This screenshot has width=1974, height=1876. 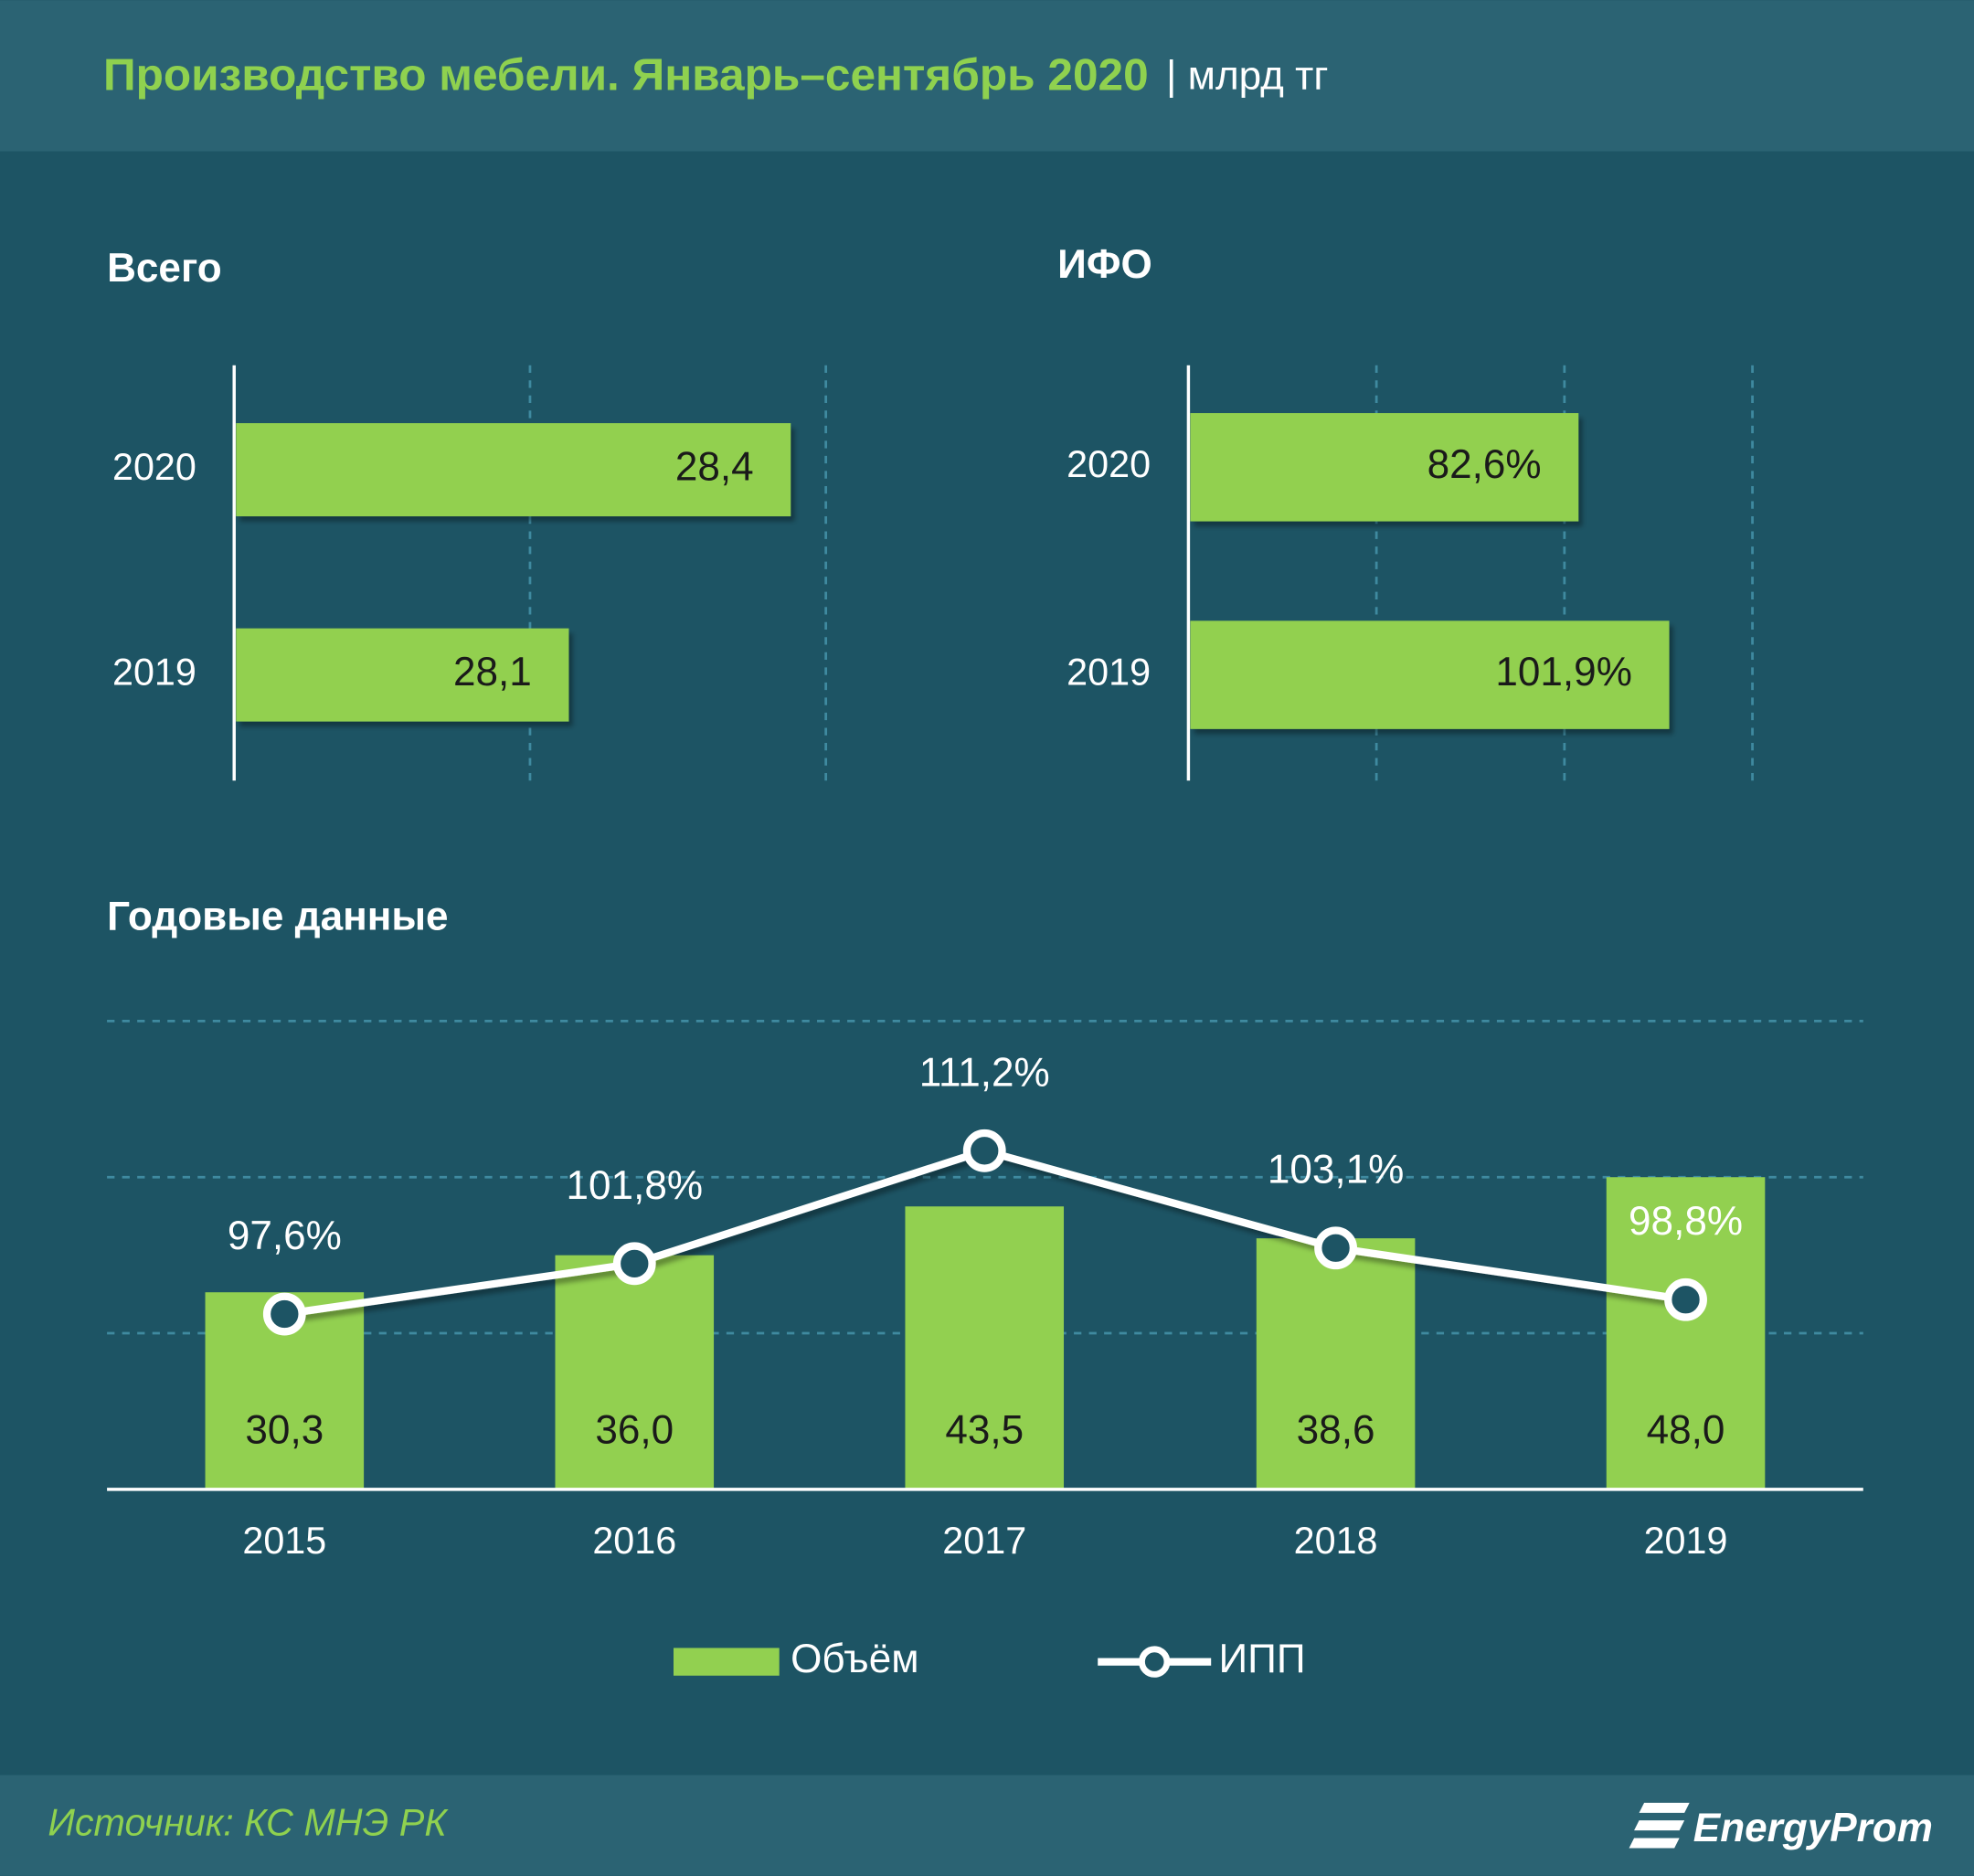 What do you see at coordinates (164, 268) in the screenshot?
I see `panel-title: Всего` at bounding box center [164, 268].